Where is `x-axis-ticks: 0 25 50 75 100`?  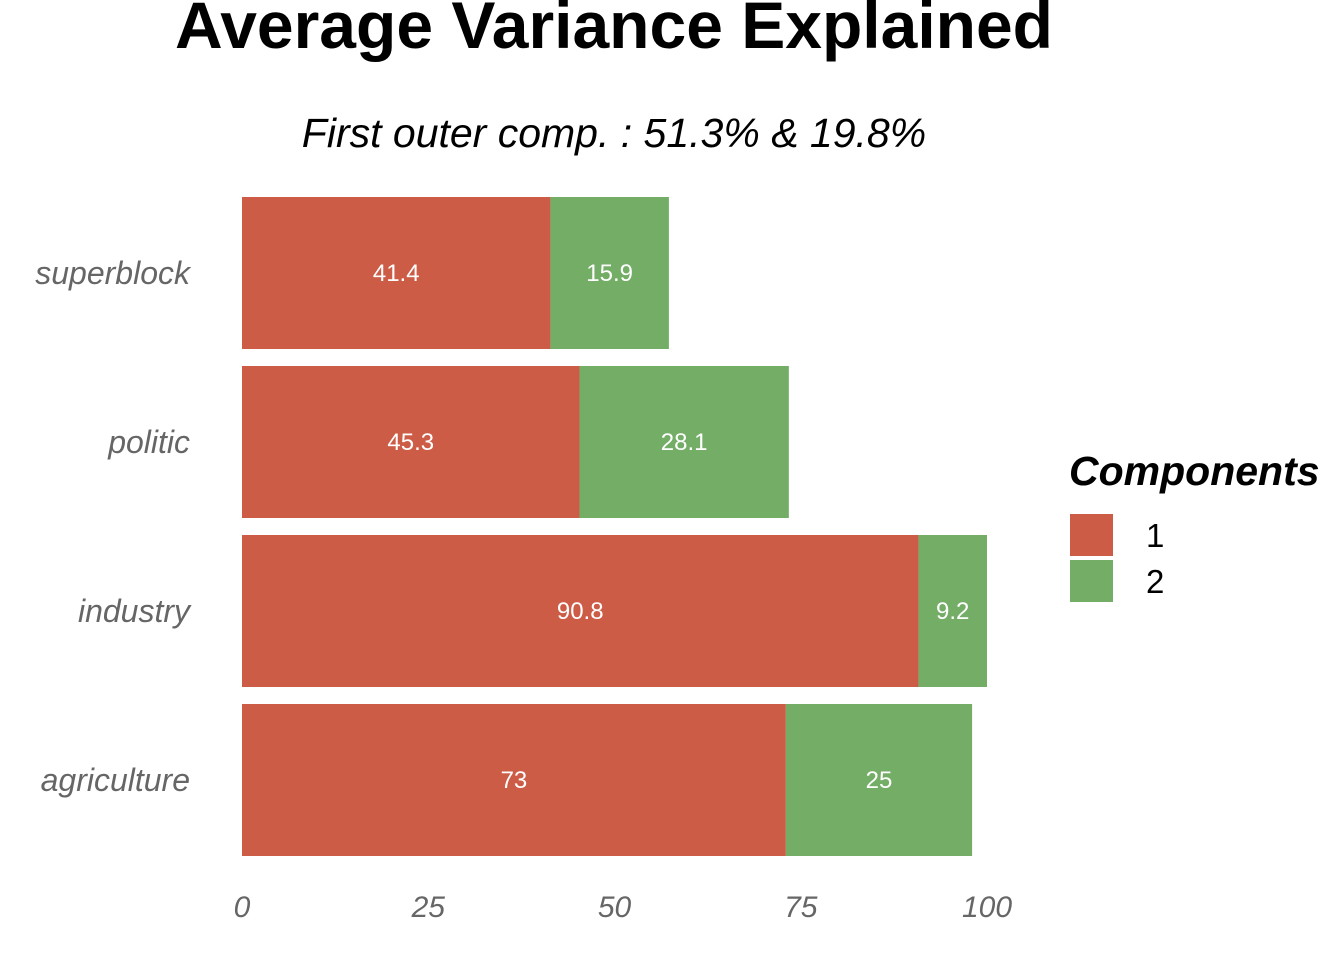
x-axis-ticks: 0 25 50 75 100 is located at coordinates (623, 907).